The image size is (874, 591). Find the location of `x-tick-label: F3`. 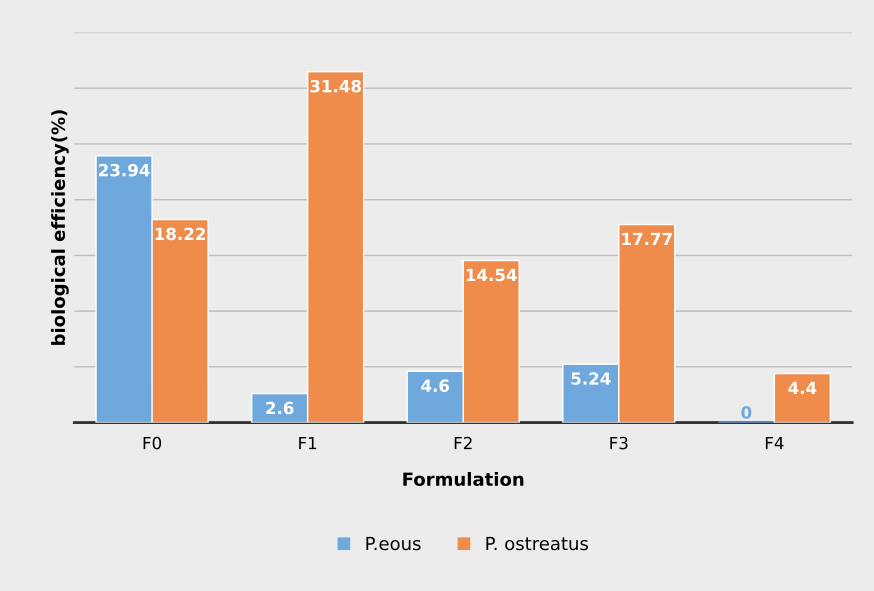

x-tick-label: F3 is located at coordinates (619, 443).